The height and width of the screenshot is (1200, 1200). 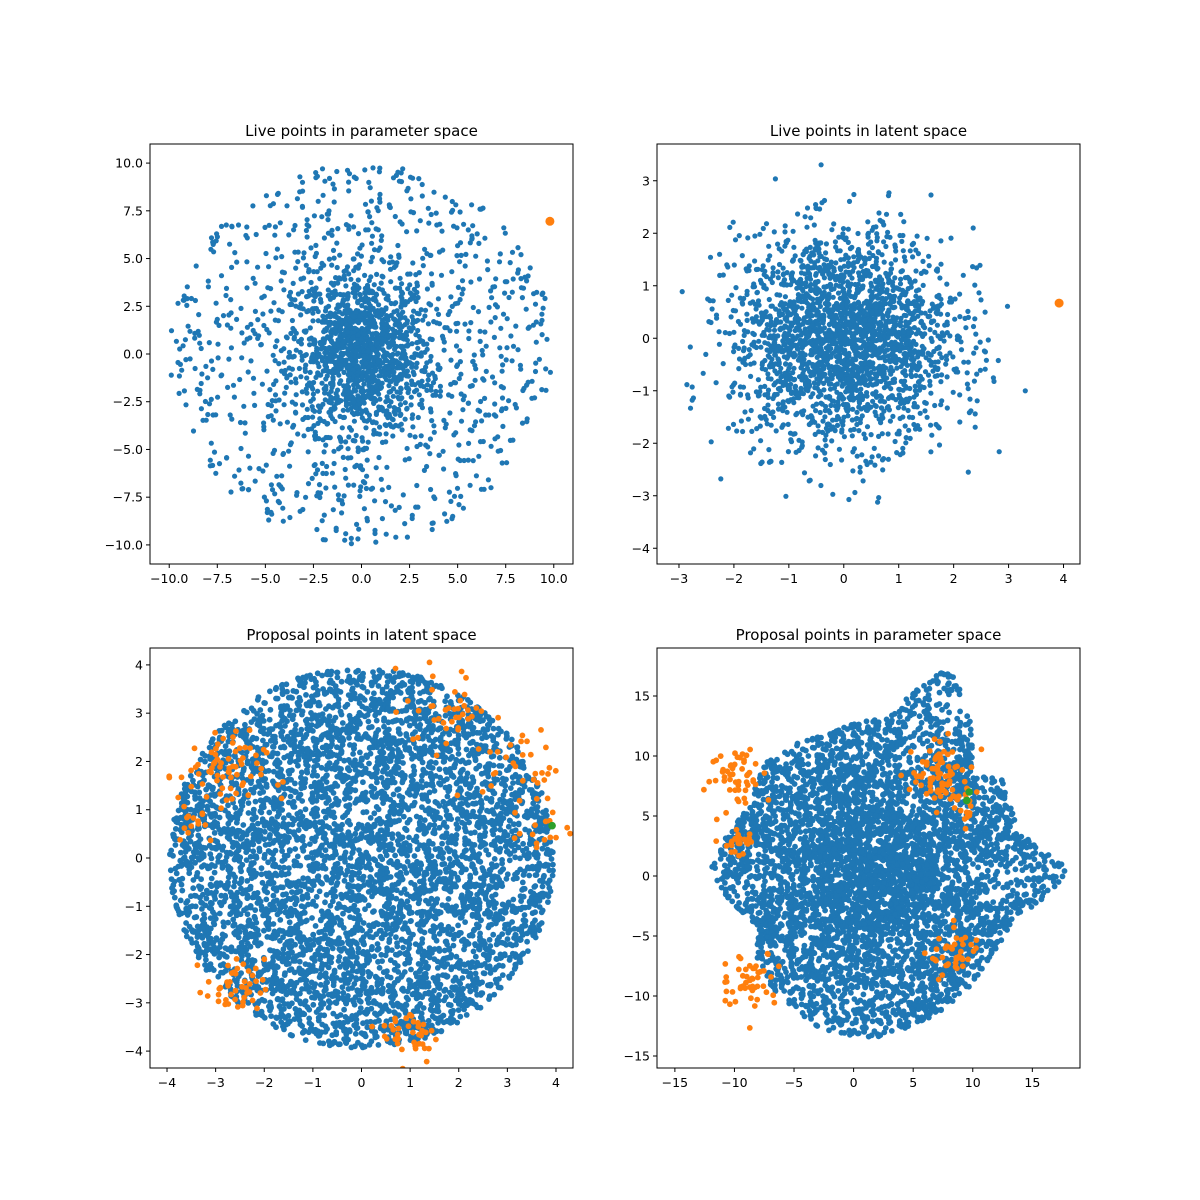 I want to click on y-tick-label: 2, so click(x=646, y=233).